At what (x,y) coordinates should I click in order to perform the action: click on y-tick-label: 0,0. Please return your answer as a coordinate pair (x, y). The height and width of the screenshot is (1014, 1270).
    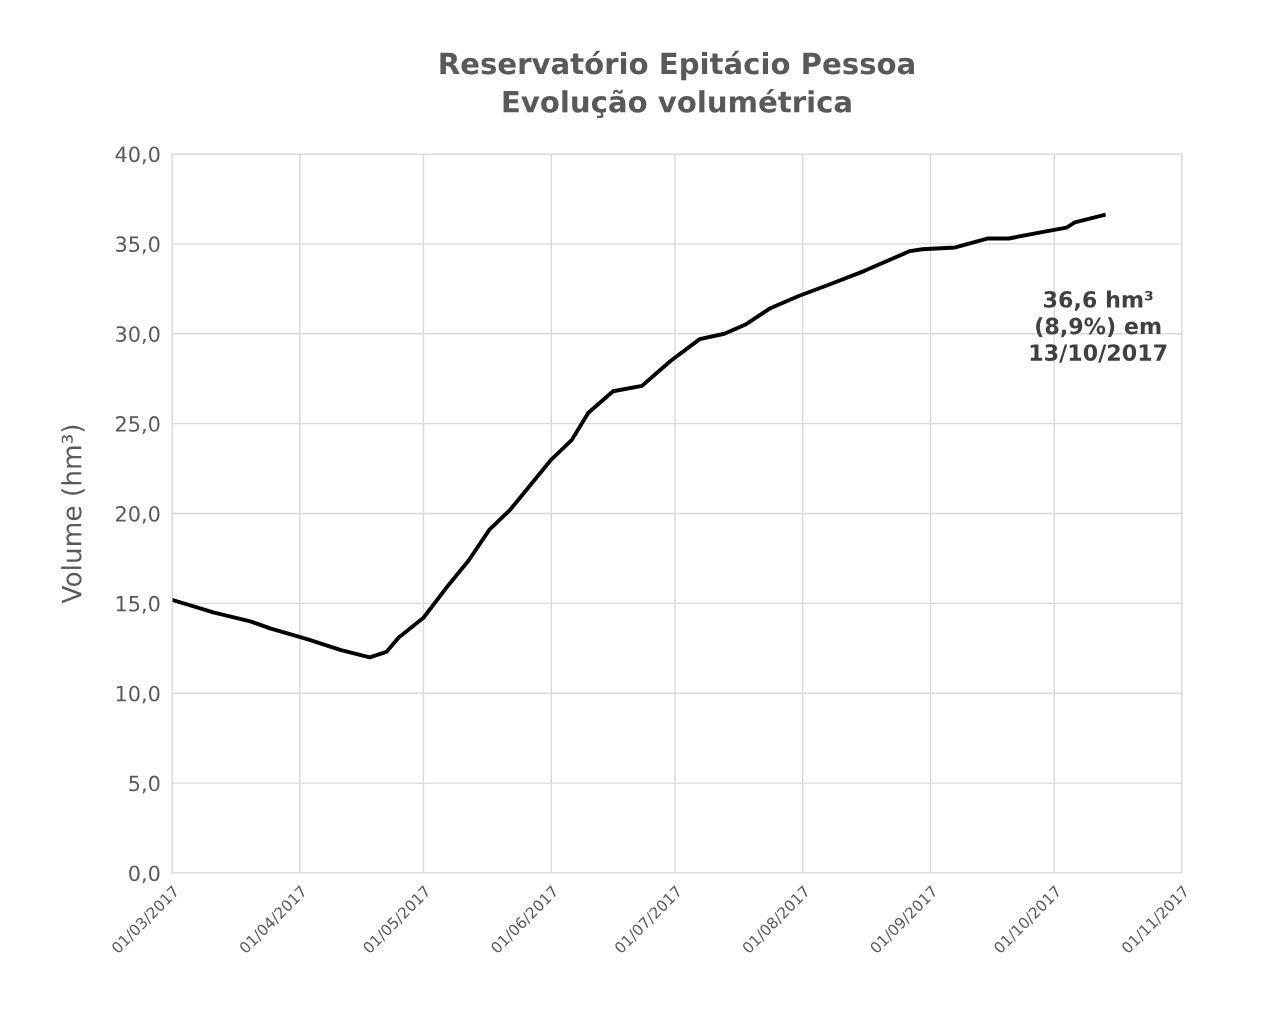
    Looking at the image, I should click on (144, 874).